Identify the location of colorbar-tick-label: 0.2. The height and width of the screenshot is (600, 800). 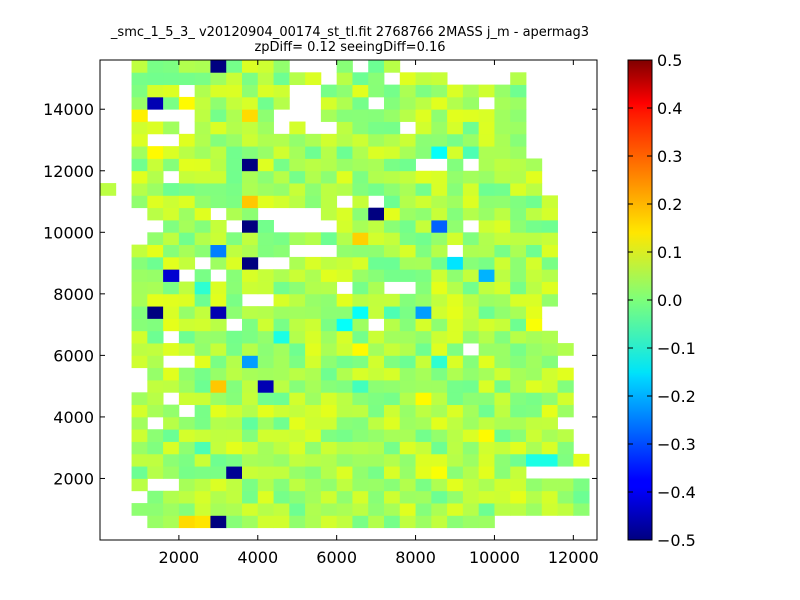
(669, 204).